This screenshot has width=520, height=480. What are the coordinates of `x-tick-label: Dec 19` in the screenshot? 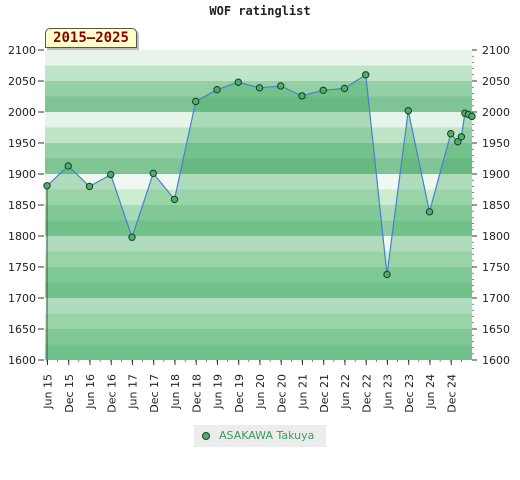 It's located at (239, 393).